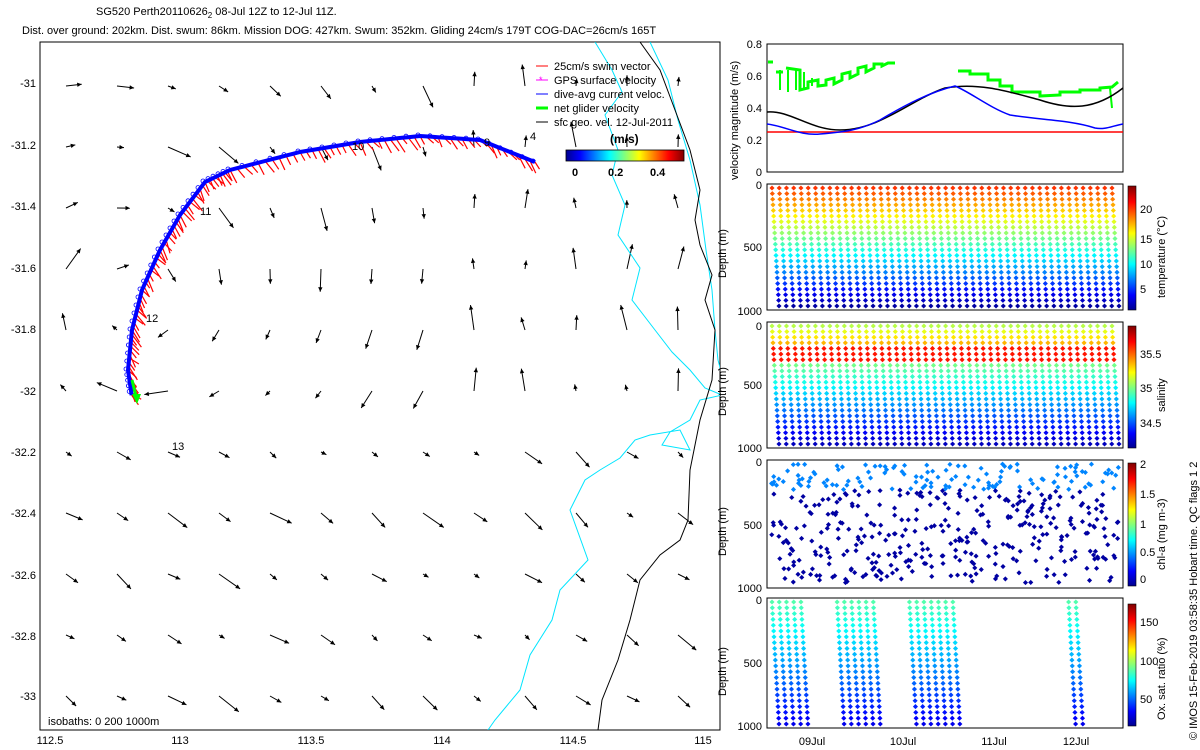 Image resolution: width=1200 pixels, height=750 pixels. Describe the element at coordinates (1149, 662) in the screenshot. I see `cbar-tick: 100` at that location.